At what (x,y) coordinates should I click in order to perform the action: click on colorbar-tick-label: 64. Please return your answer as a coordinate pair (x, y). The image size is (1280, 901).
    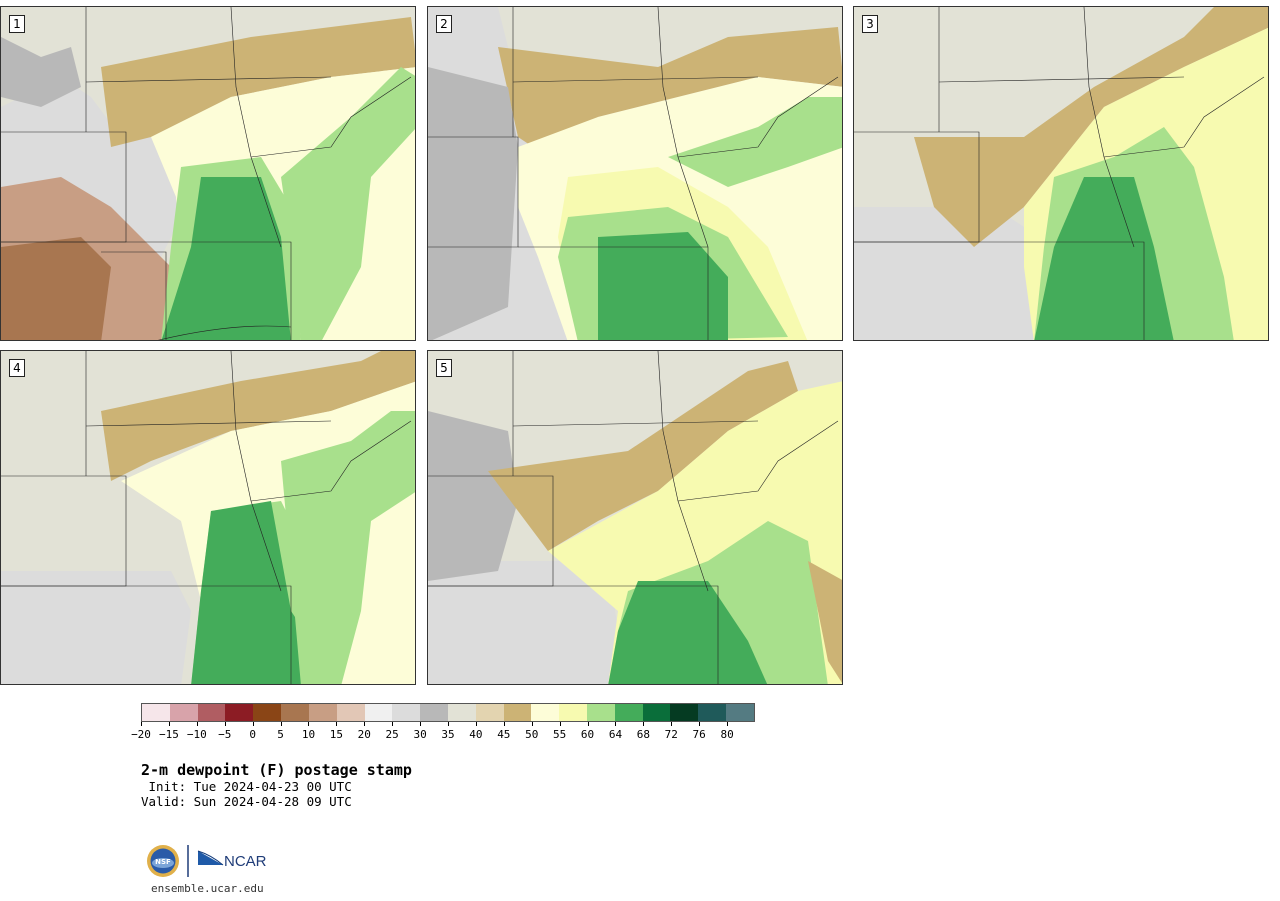
    Looking at the image, I should click on (615, 734).